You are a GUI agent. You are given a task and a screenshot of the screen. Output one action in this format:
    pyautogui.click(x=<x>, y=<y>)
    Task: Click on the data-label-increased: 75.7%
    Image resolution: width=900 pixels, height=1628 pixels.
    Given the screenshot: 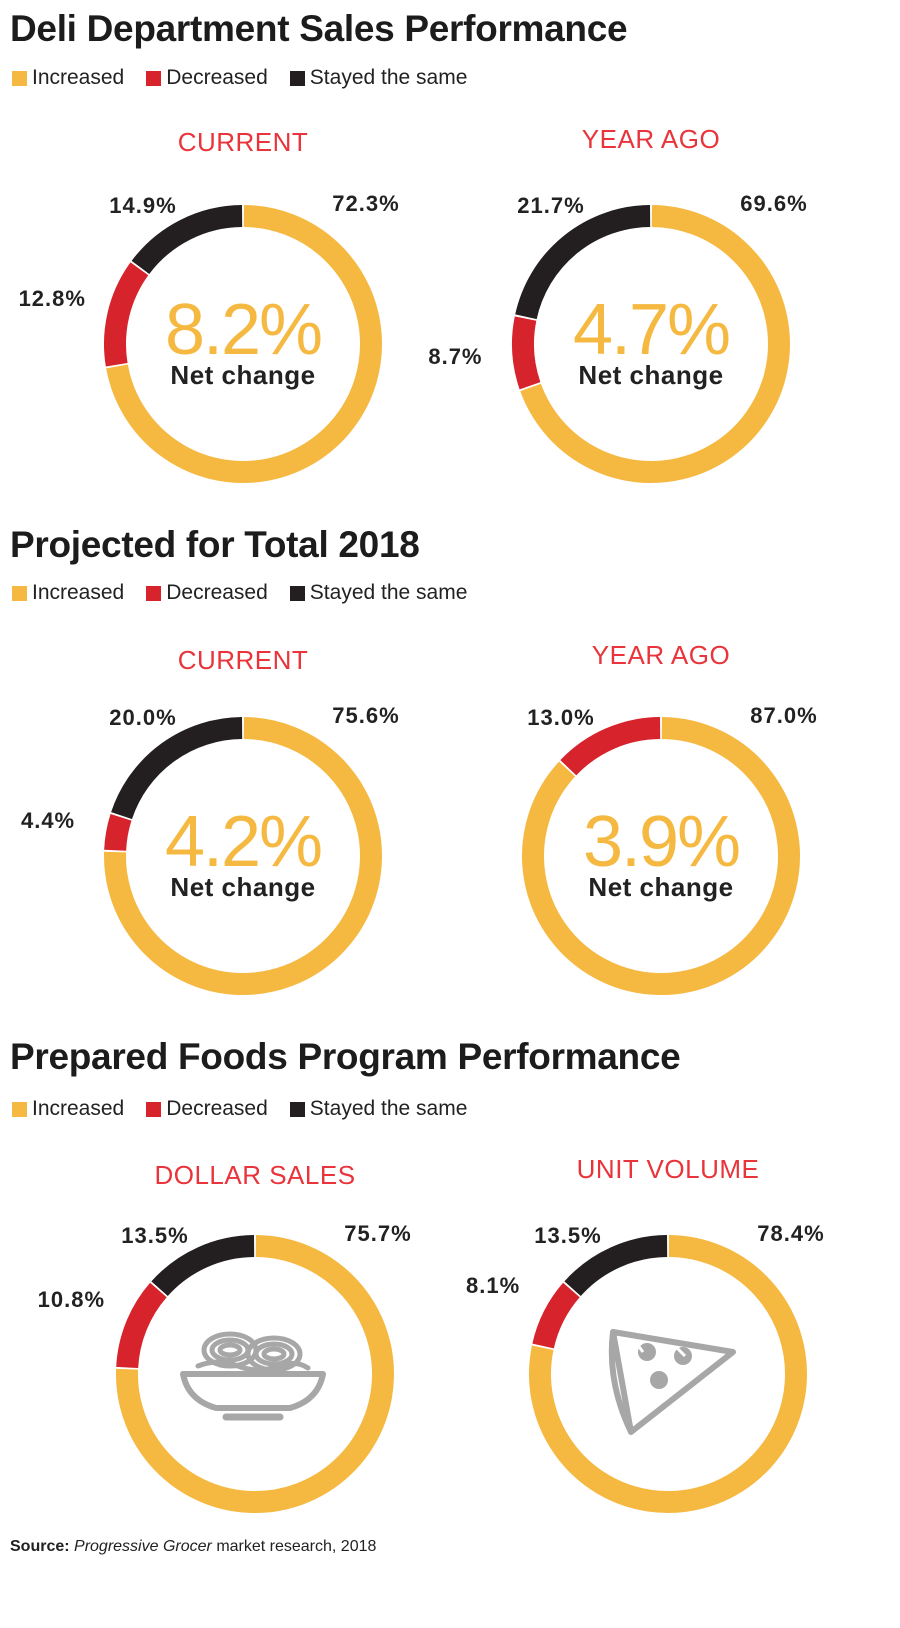 What is the action you would take?
    pyautogui.click(x=378, y=1233)
    